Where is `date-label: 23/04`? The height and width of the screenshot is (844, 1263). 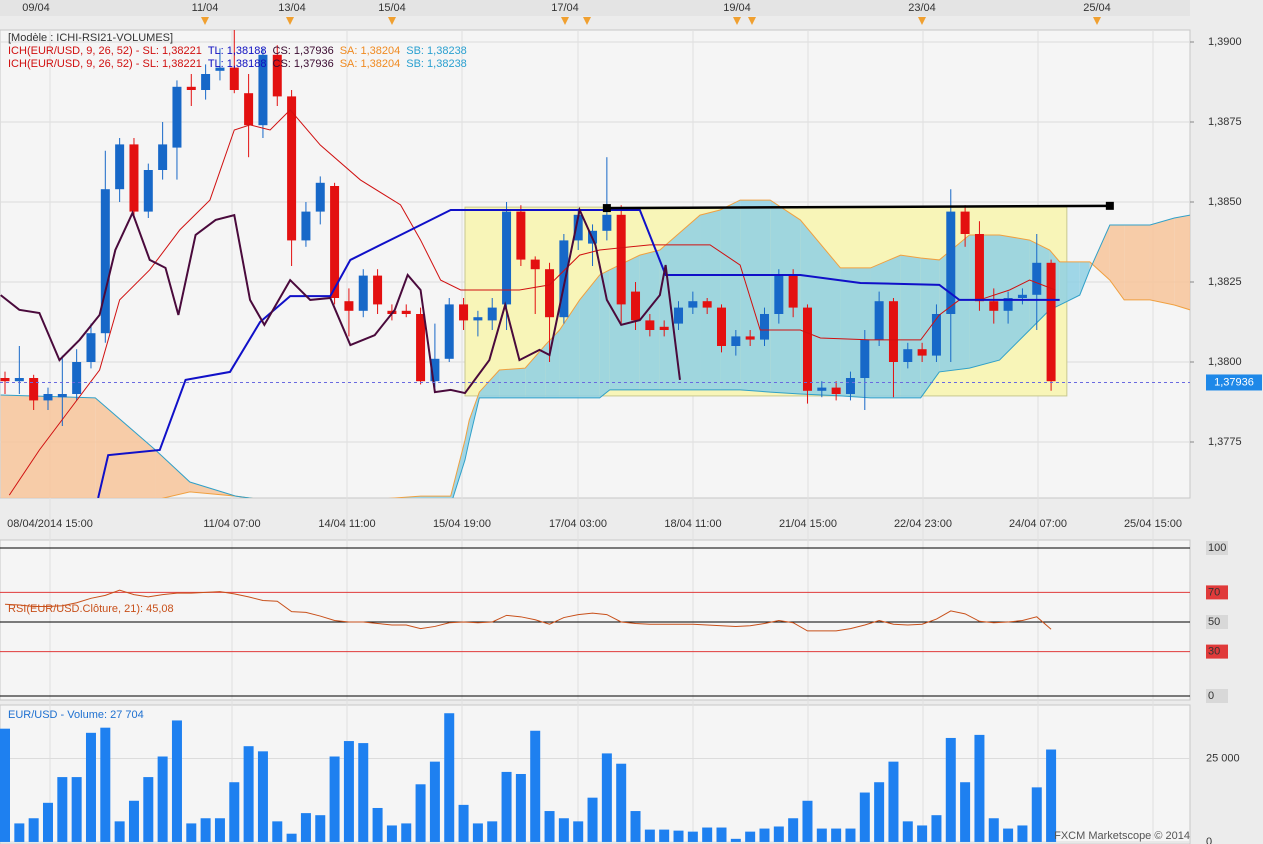 date-label: 23/04 is located at coordinates (922, 8).